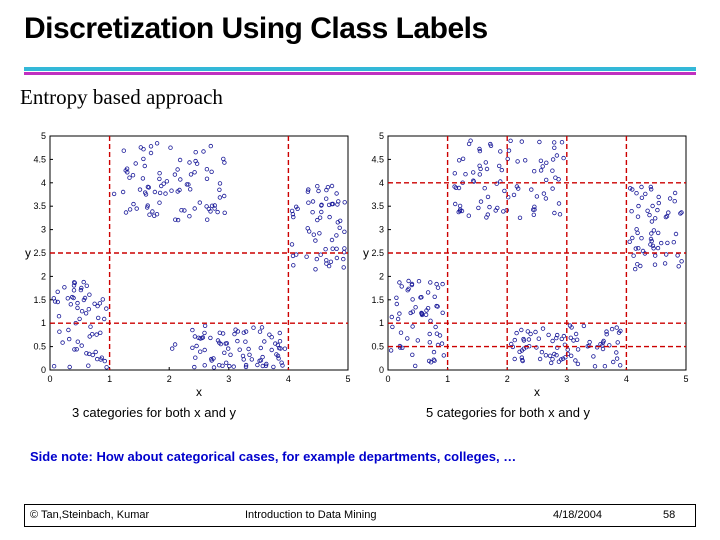  Describe the element at coordinates (311, 515) in the screenshot. I see `footer-course: Introduction to Data Mining` at that location.